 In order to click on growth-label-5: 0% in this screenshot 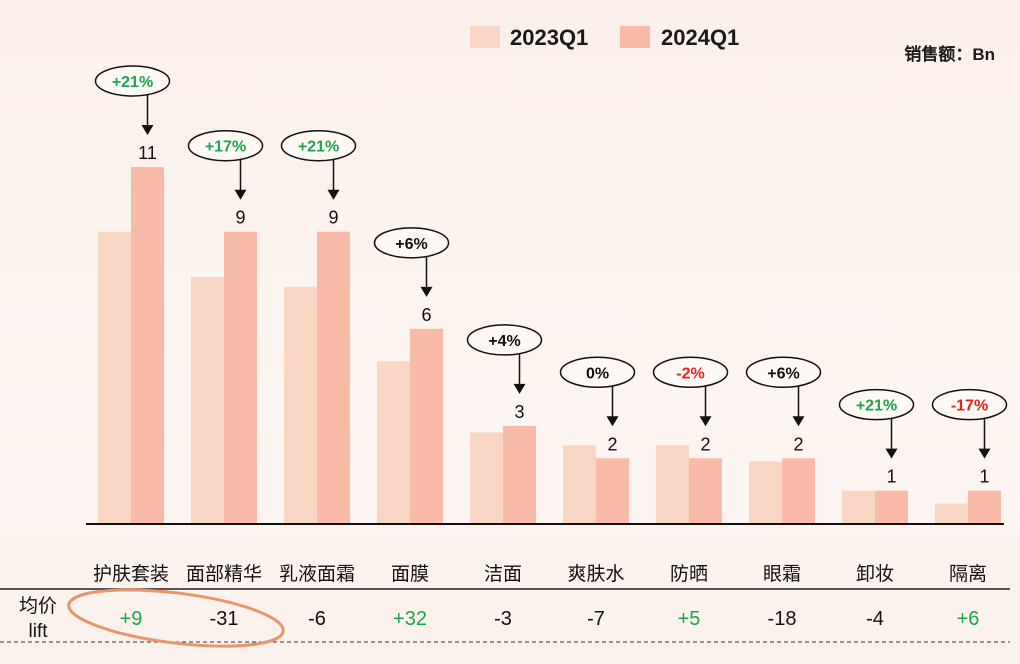, I will do `click(597, 373)`.